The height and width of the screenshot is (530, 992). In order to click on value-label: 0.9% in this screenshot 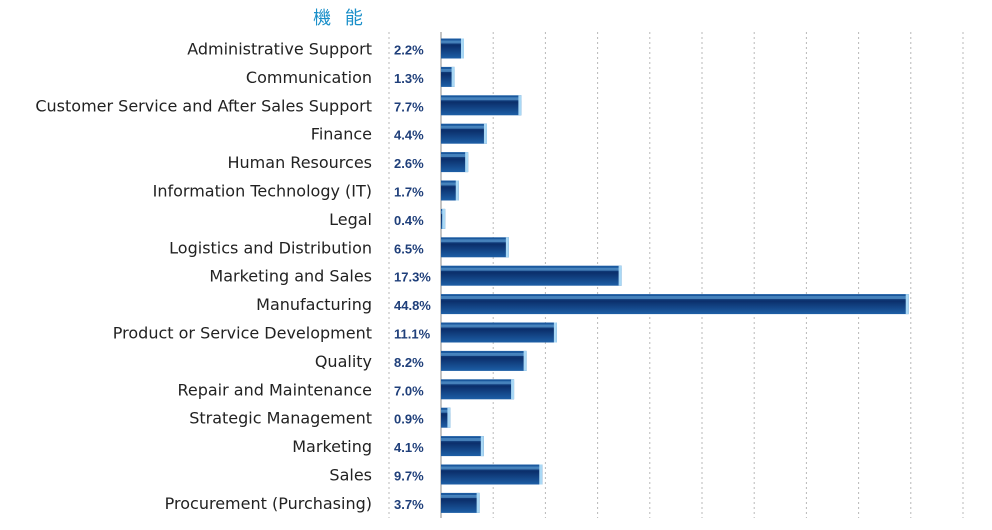, I will do `click(409, 419)`.